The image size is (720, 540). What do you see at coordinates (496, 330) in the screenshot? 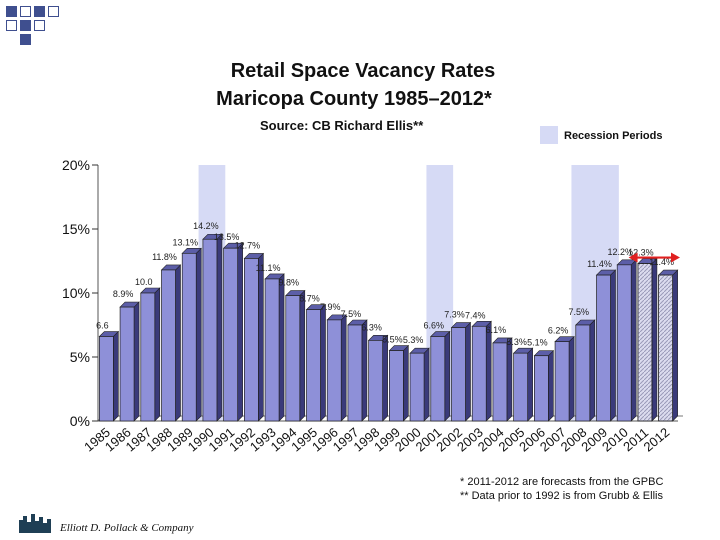
I see `data-label: 6.1%` at bounding box center [496, 330].